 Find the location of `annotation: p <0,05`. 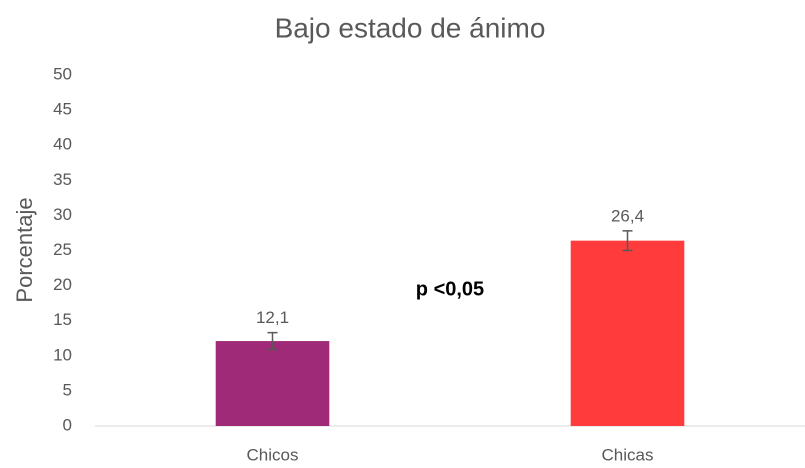

annotation: p <0,05 is located at coordinates (450, 289).